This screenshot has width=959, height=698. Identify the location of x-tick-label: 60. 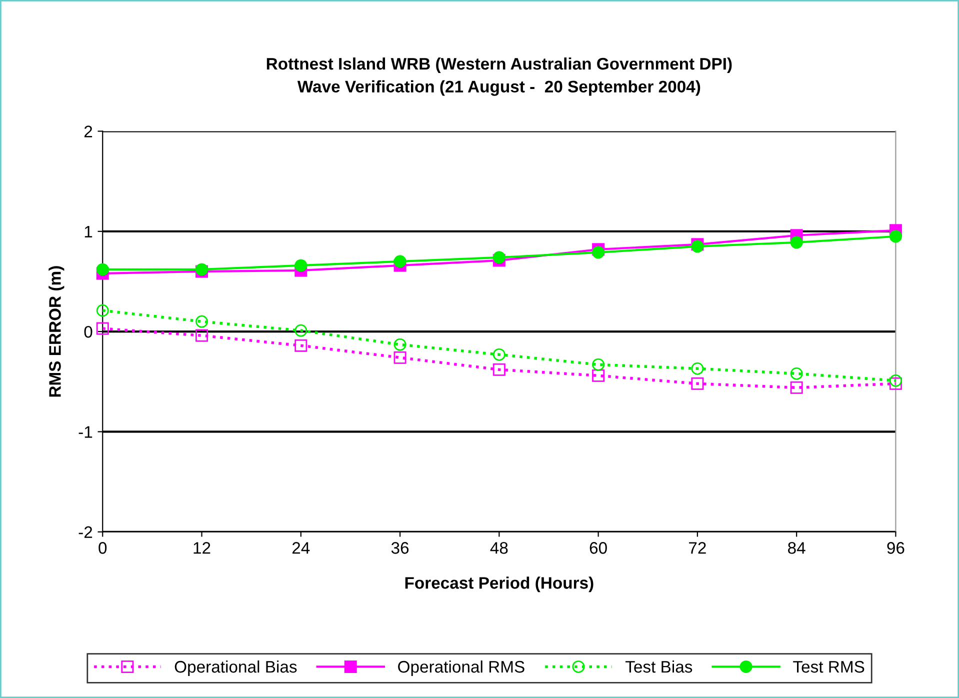
(598, 548).